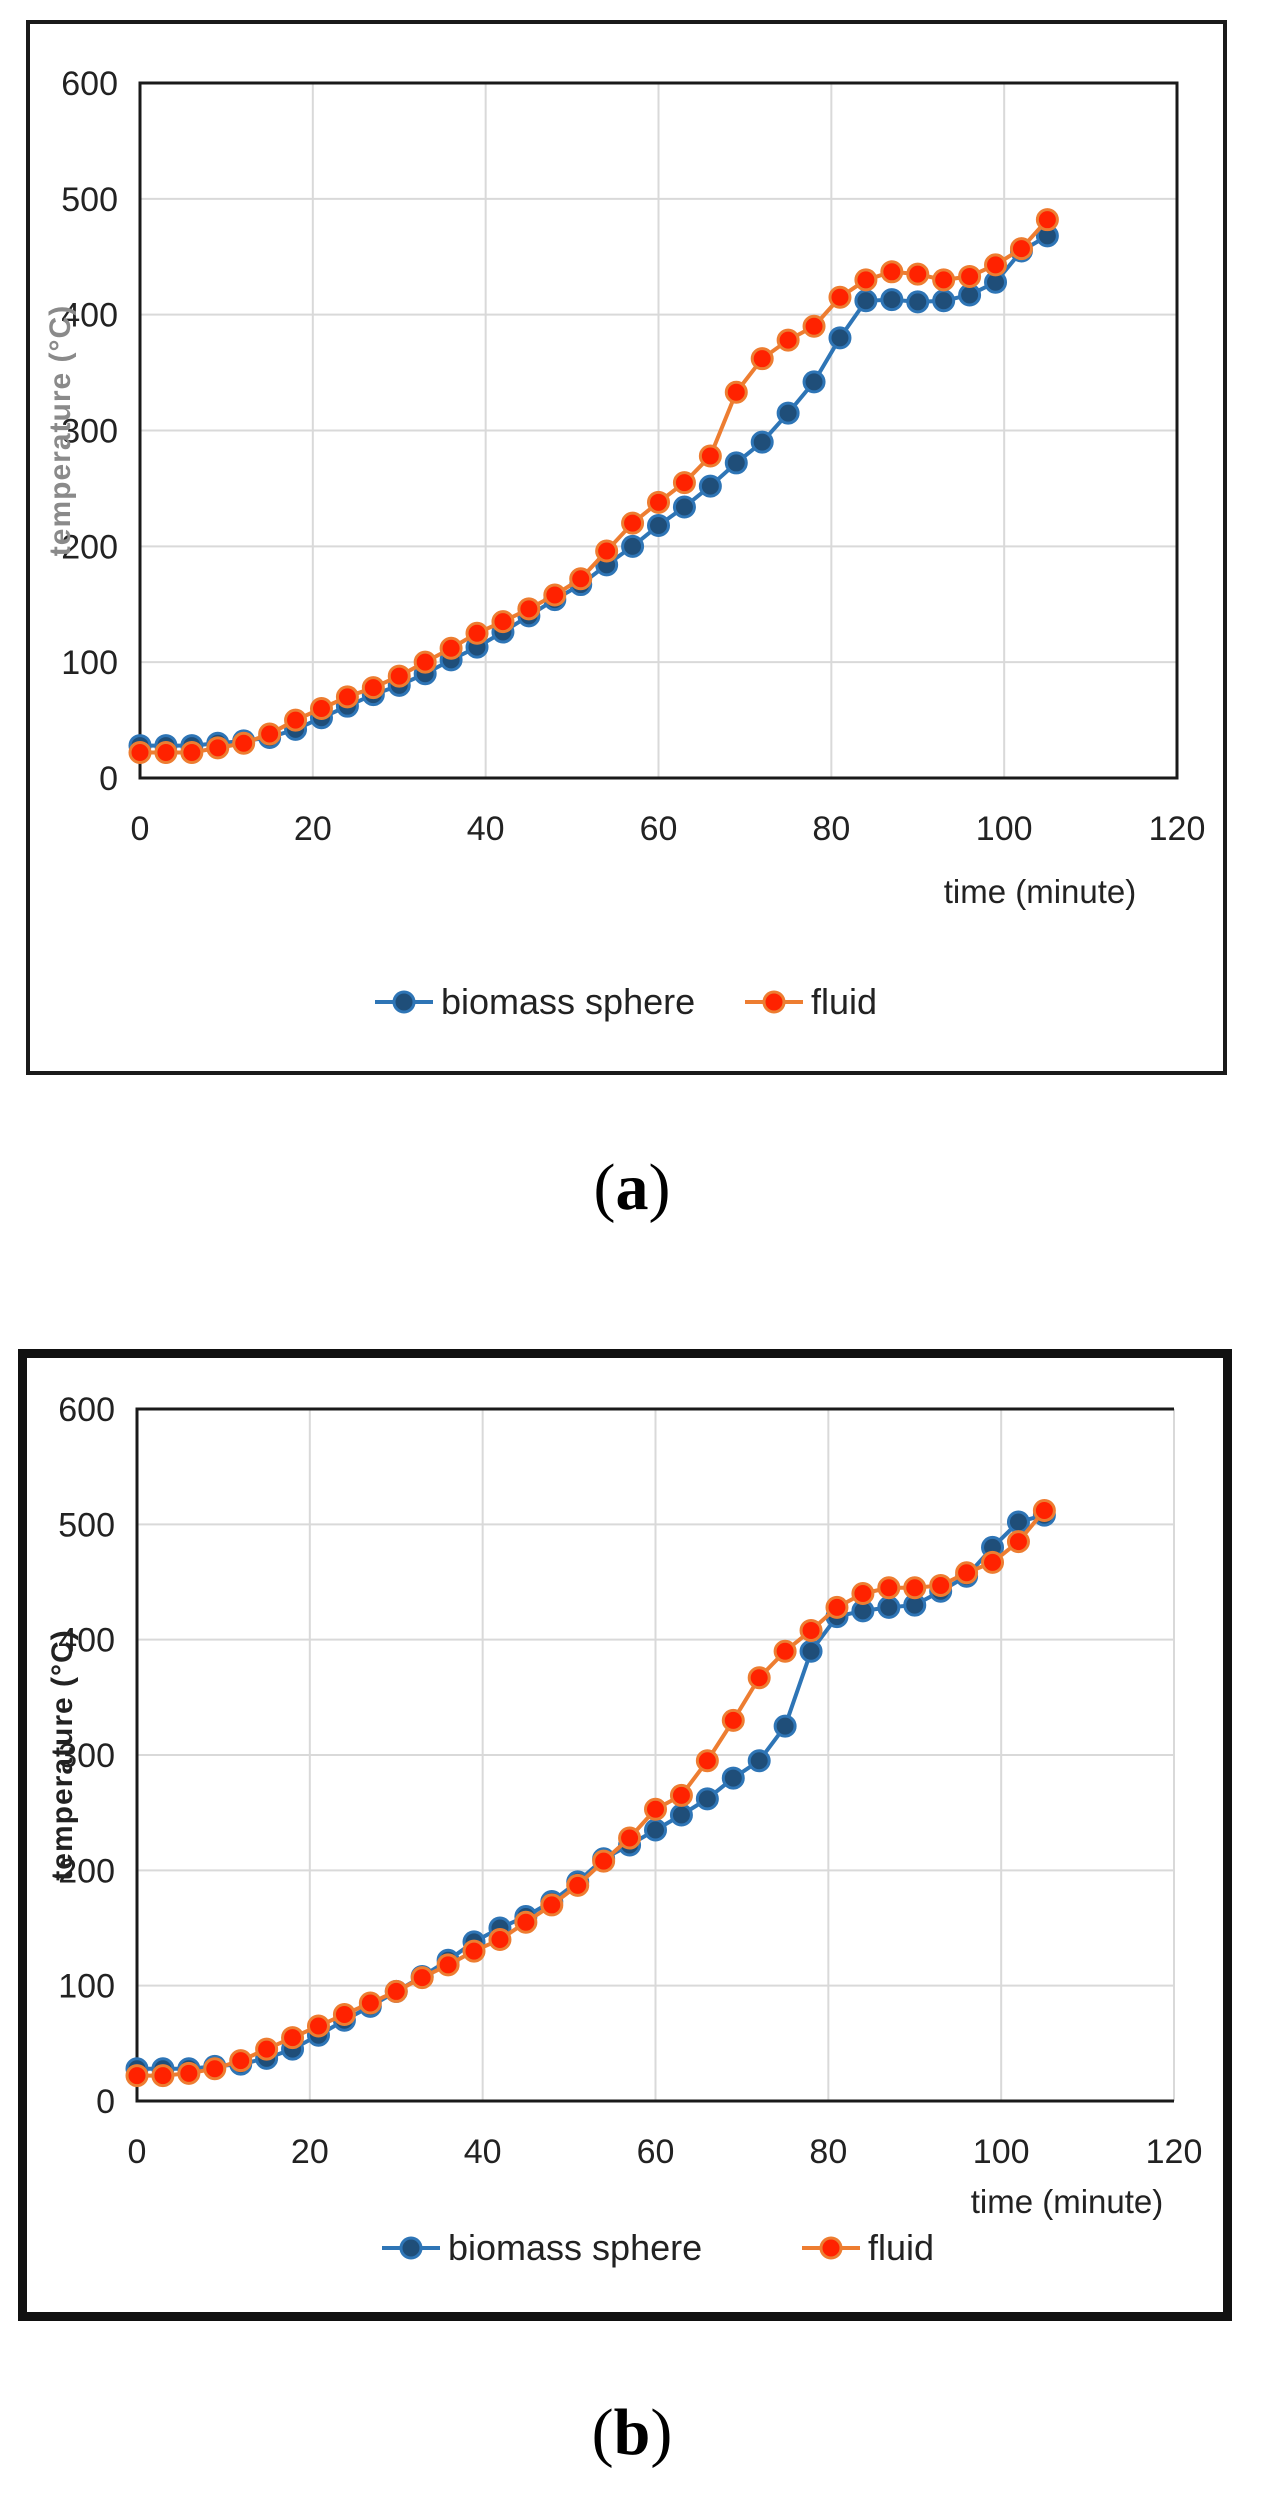 This screenshot has width=1265, height=2495. I want to click on chart-b-legend-label: biomass sphere, so click(575, 2247).